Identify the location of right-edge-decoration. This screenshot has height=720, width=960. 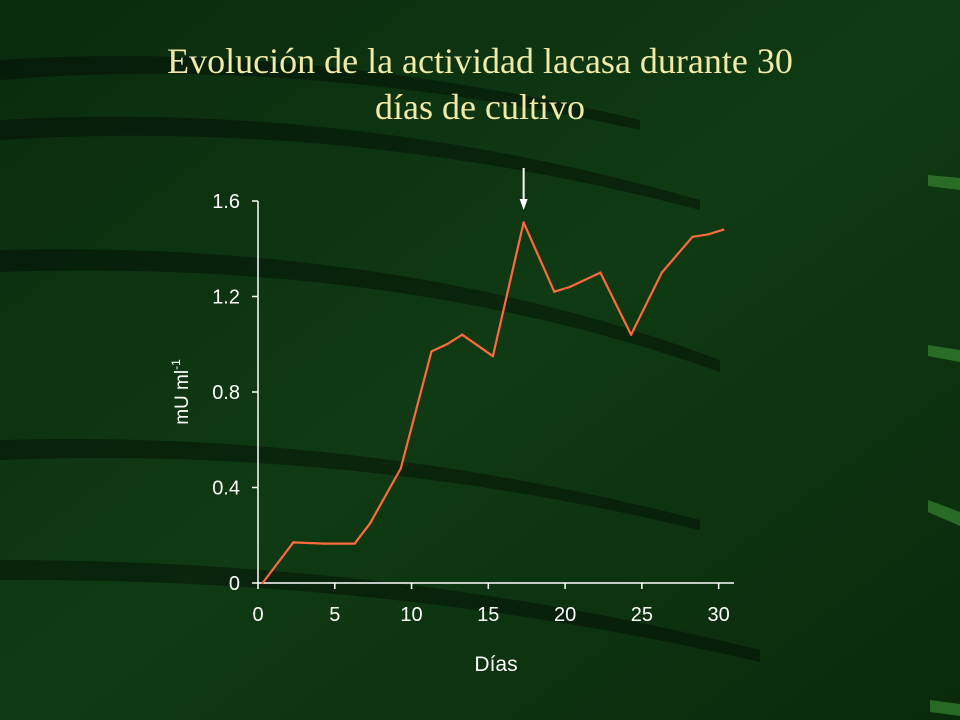
(944, 445).